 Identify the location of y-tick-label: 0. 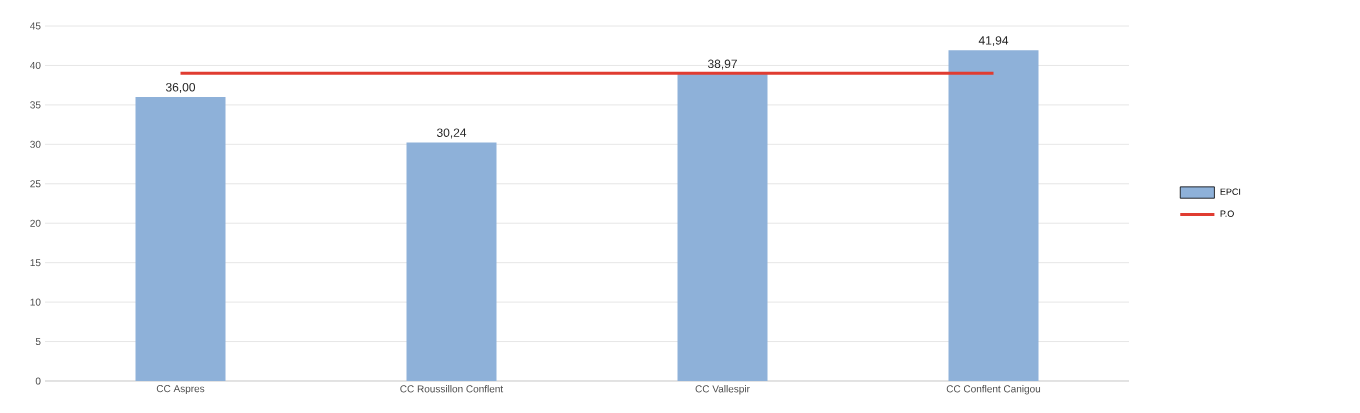
(38, 381).